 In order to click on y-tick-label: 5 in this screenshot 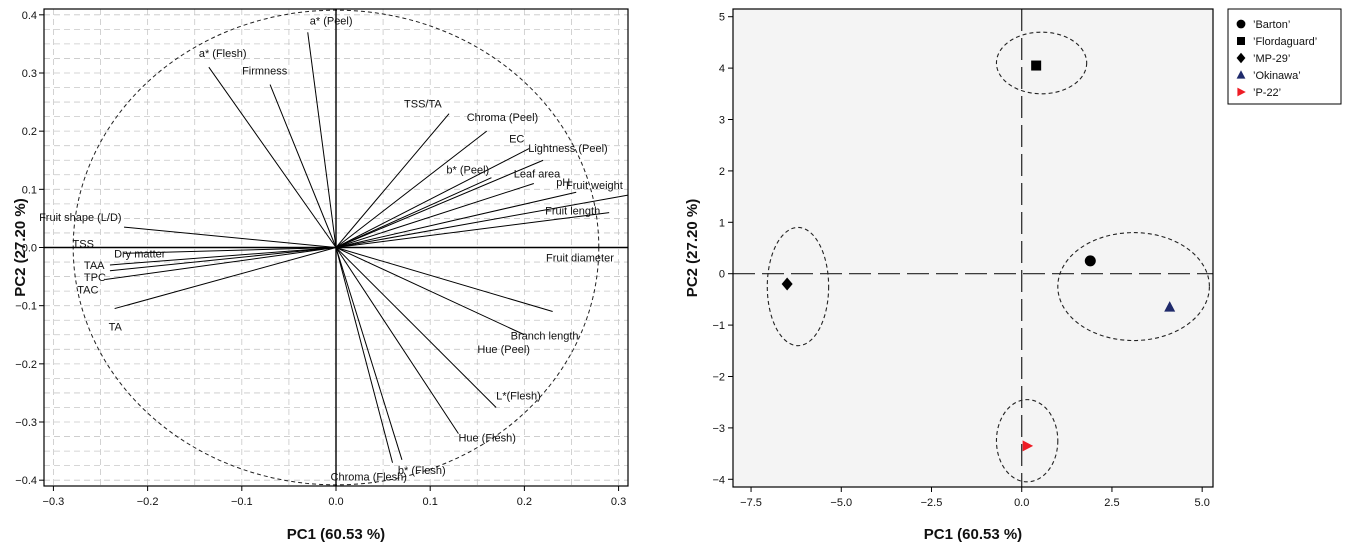, I will do `click(722, 18)`.